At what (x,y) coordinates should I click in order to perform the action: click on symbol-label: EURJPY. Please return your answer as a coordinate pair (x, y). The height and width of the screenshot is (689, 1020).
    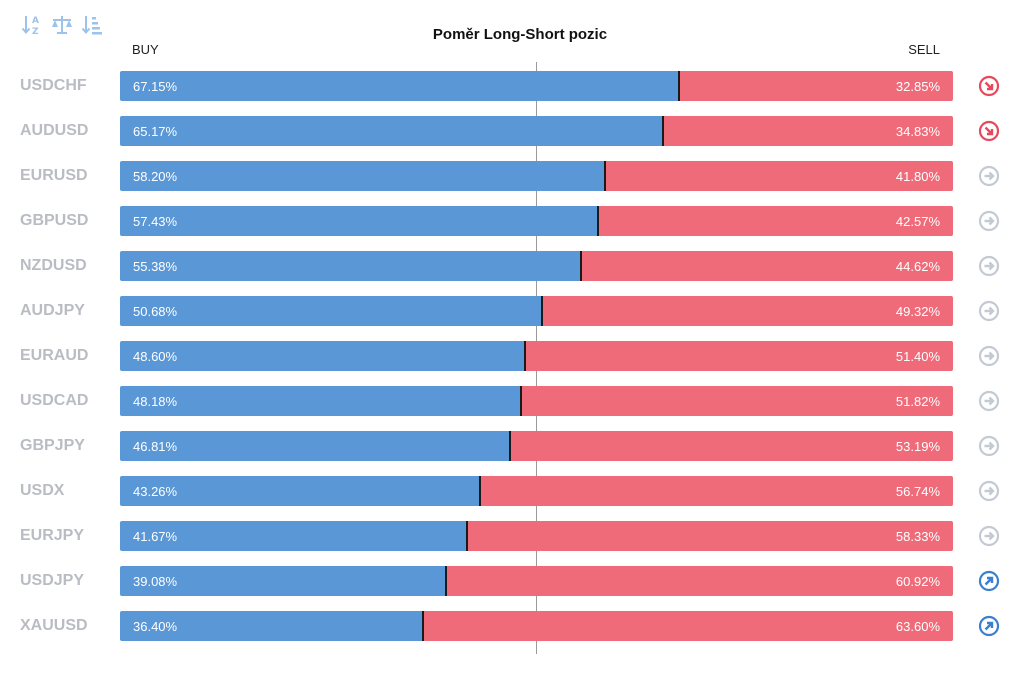
    Looking at the image, I should click on (52, 535).